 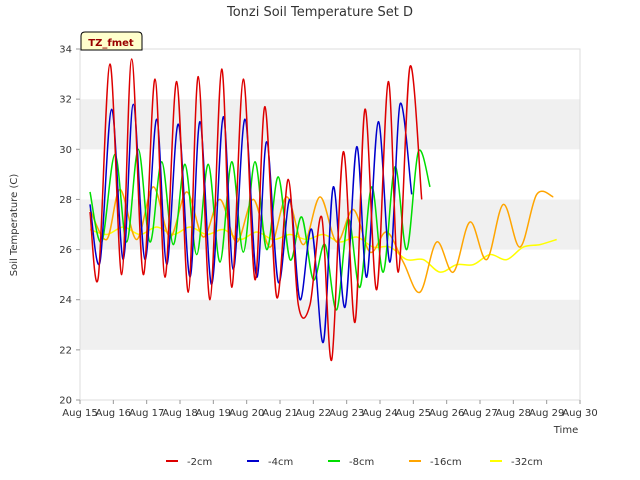 I want to click on x-tick-label: Aug 26, so click(x=446, y=413).